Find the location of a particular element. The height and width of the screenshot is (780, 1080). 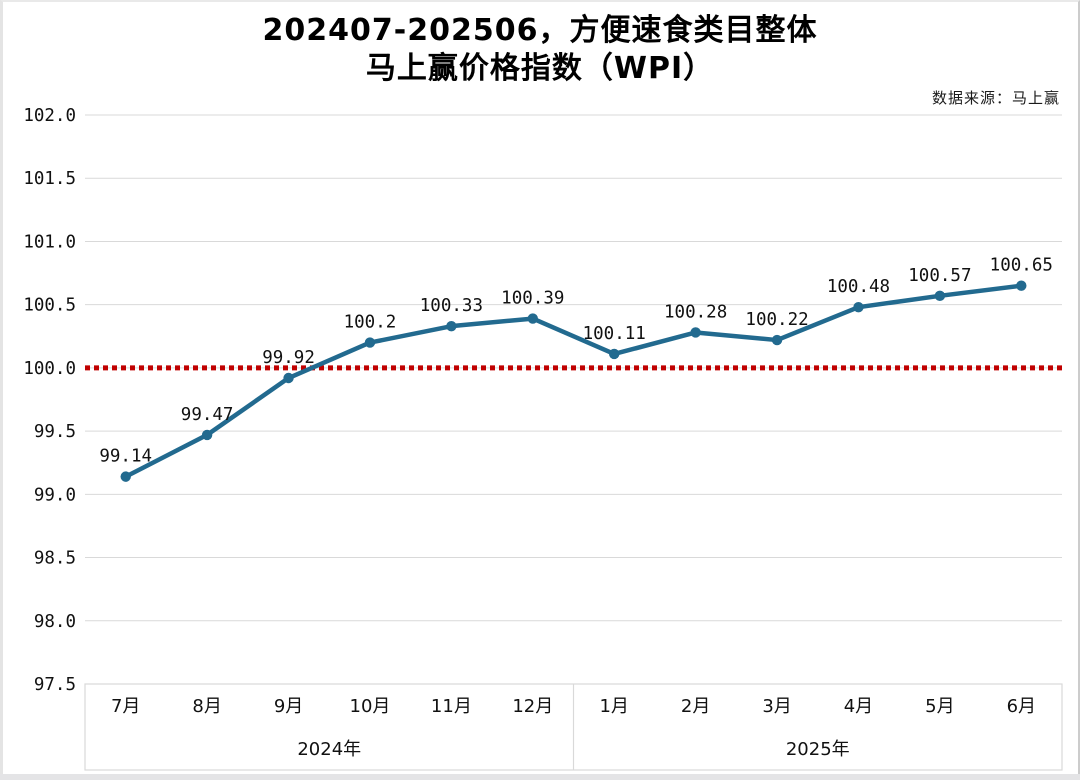

month-label: 12月 is located at coordinates (532, 706).